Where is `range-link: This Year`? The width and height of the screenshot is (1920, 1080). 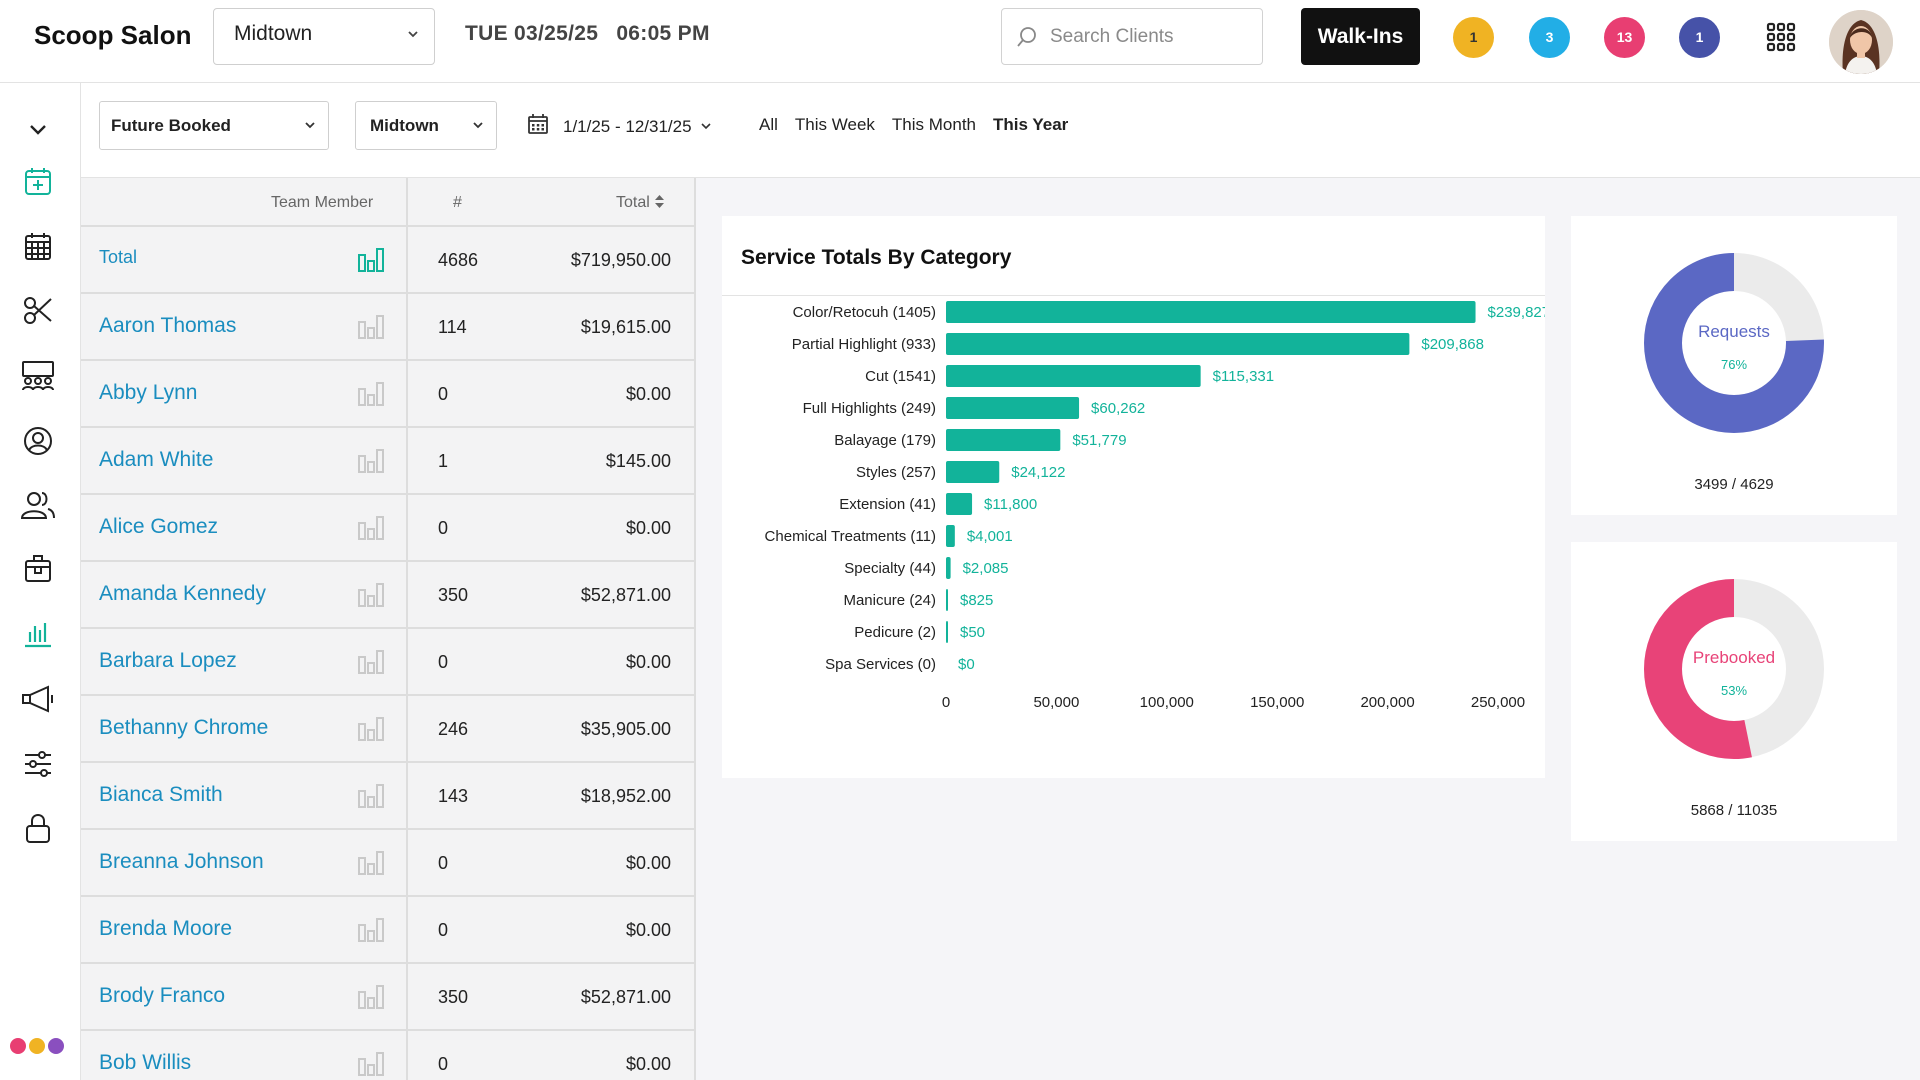 range-link: This Year is located at coordinates (1031, 124).